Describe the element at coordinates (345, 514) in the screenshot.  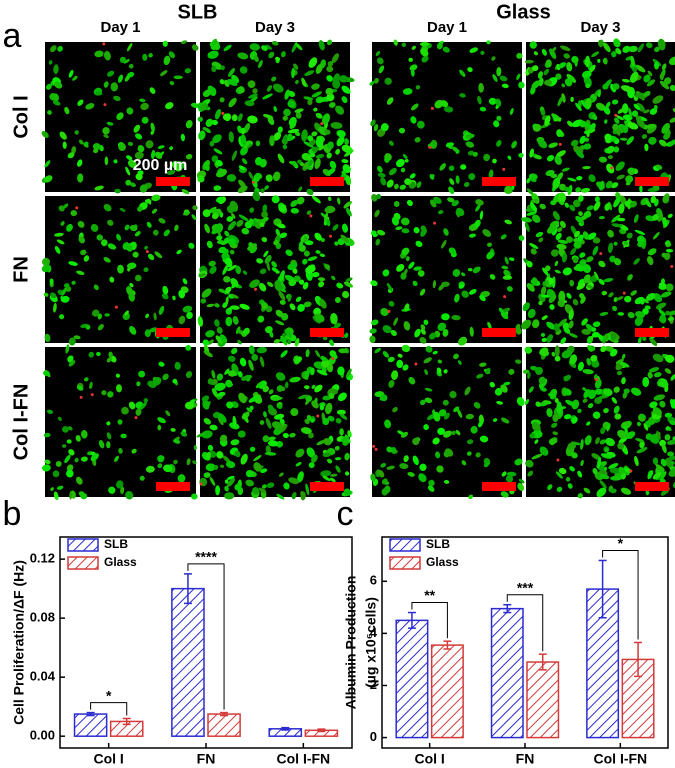
I see `panel-label: c` at that location.